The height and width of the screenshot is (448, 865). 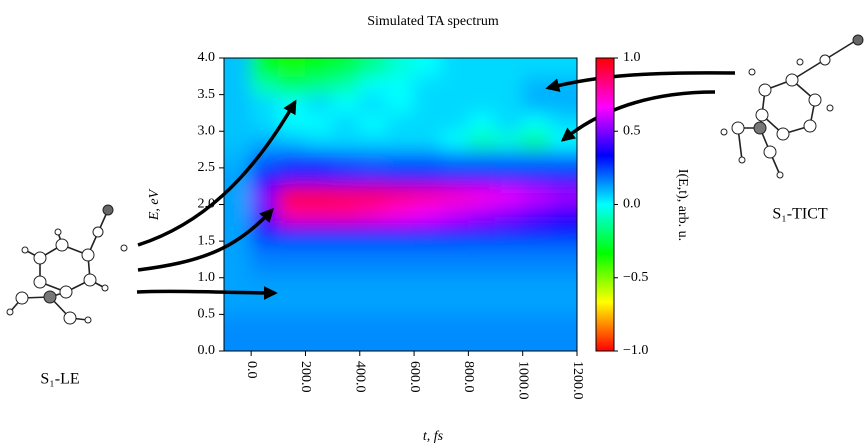 What do you see at coordinates (632, 130) in the screenshot?
I see `colorbar-tick-label: 0.5` at bounding box center [632, 130].